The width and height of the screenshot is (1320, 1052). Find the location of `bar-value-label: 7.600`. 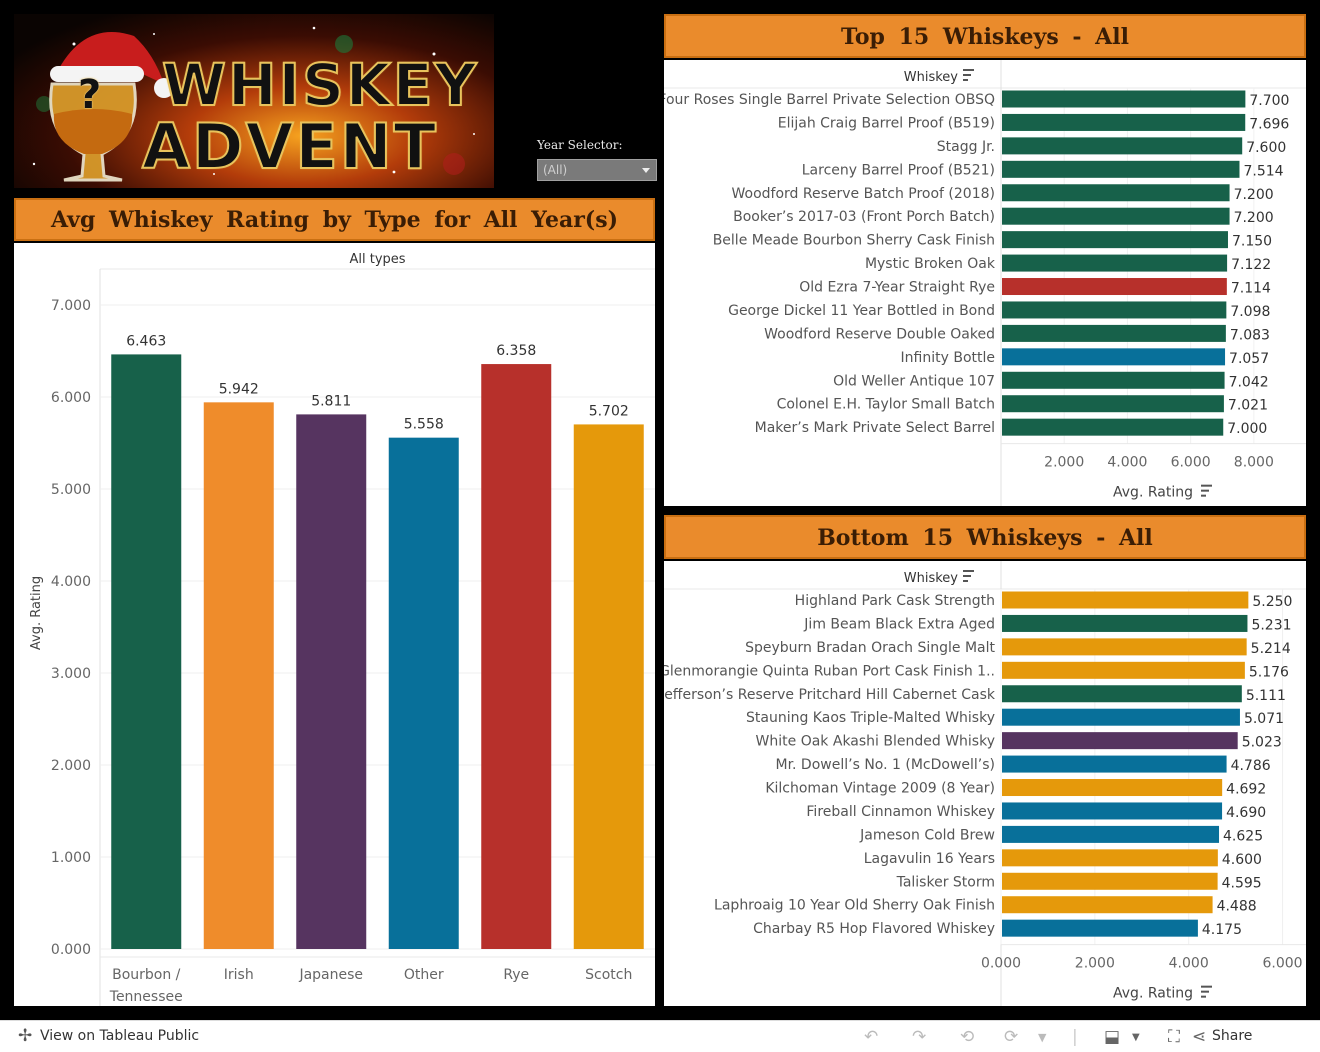

bar-value-label: 7.600 is located at coordinates (1266, 148).